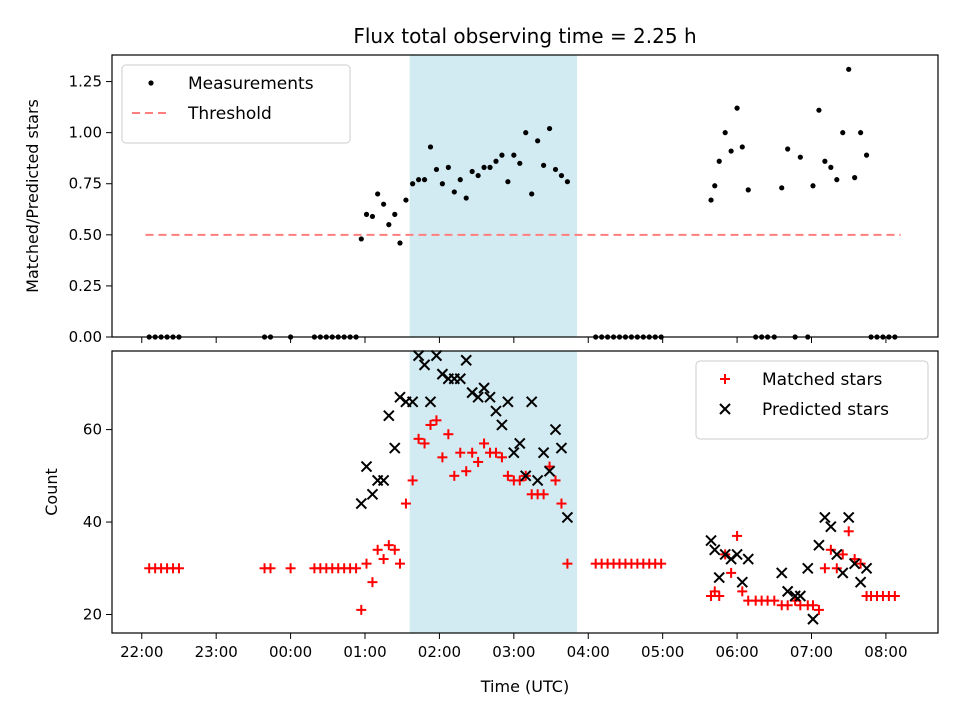 The height and width of the screenshot is (720, 960). Describe the element at coordinates (493, 492) in the screenshot. I see `observing-span` at that location.